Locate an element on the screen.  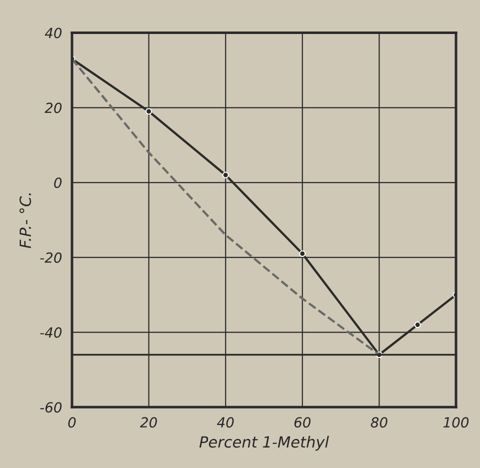
y-tick-label: 20 is located at coordinates (53, 108).